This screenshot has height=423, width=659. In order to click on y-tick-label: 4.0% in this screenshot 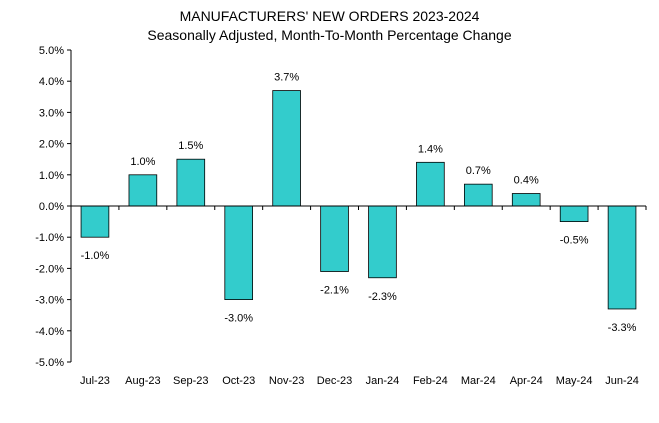, I will do `click(51, 82)`.